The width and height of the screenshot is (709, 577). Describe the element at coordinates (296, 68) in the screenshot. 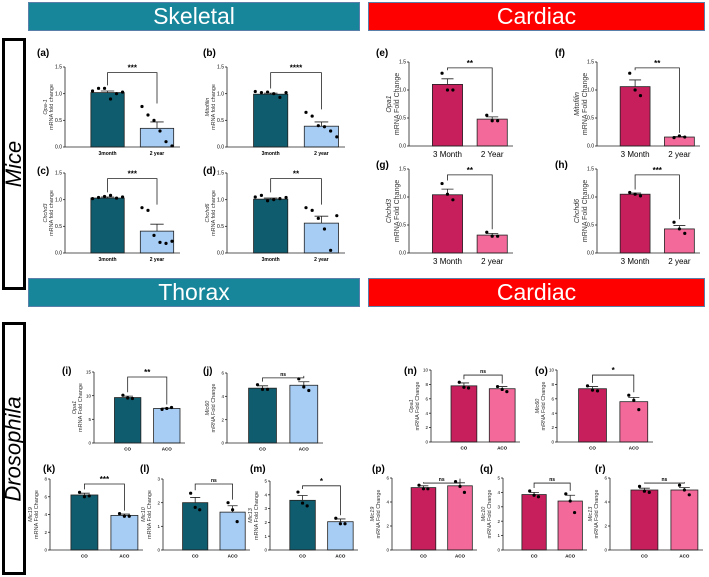

I see `significance-label: ****` at that location.